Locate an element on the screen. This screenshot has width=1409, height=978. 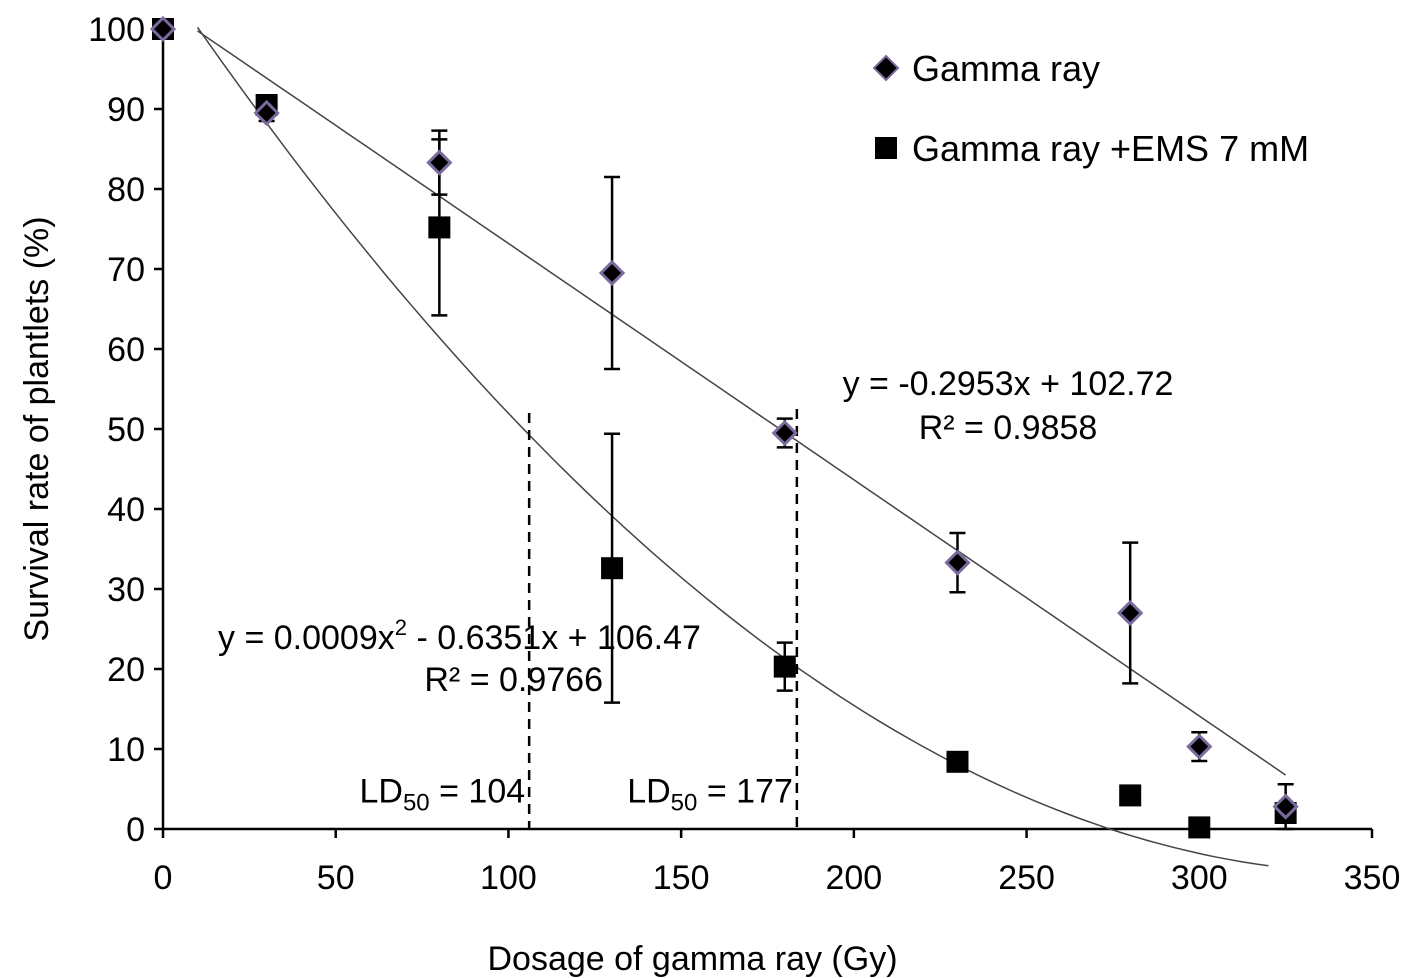
gamma-ray-equation: y = -0.2953x + 102.72 is located at coordinates (1008, 384).